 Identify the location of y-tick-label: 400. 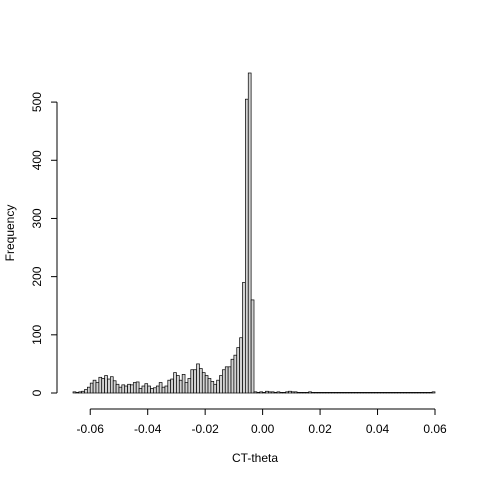
(37, 160).